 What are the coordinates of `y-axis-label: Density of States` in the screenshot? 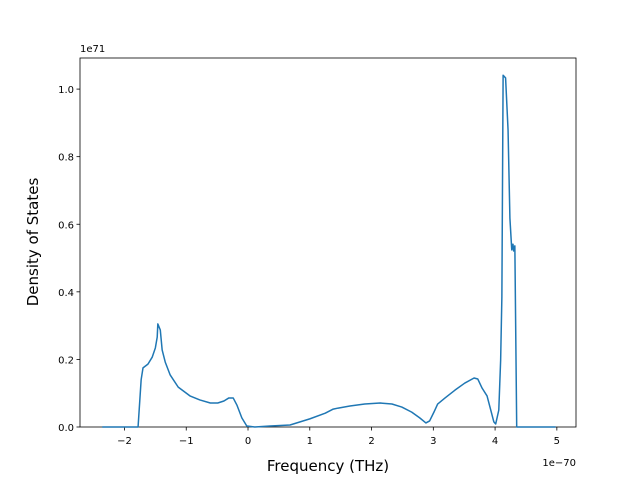 It's located at (33, 242).